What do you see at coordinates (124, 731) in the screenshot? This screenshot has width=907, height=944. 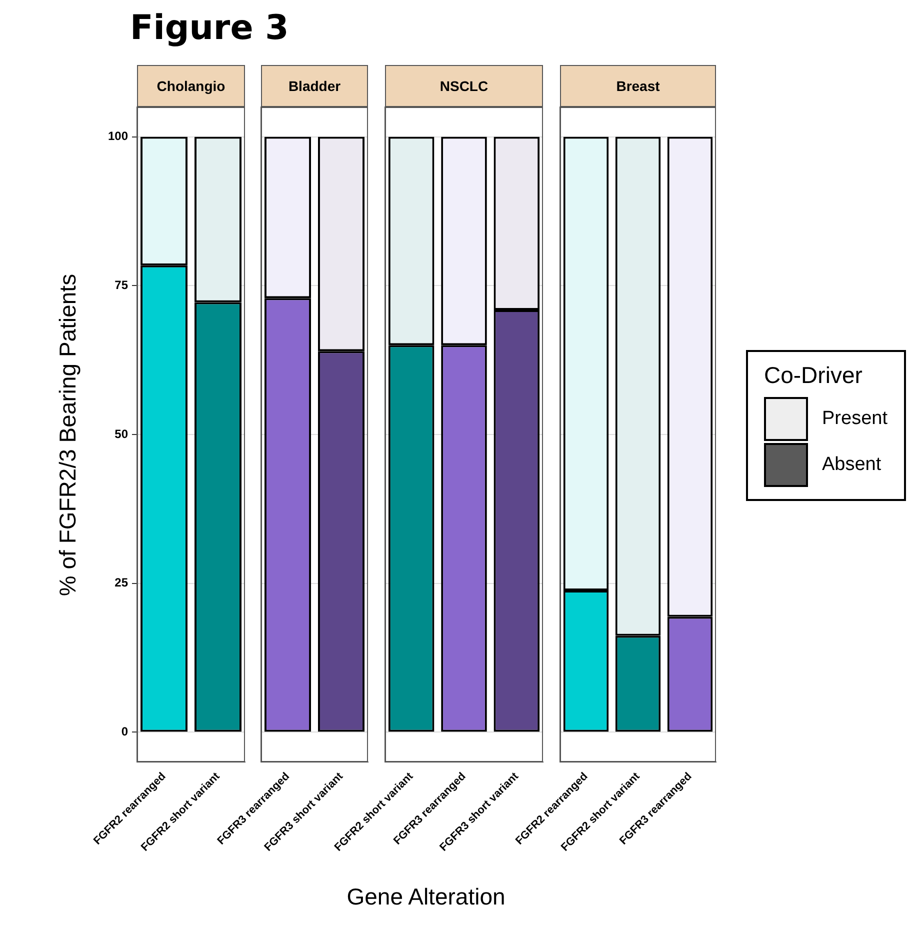 I see `y-tick-label: 0` at bounding box center [124, 731].